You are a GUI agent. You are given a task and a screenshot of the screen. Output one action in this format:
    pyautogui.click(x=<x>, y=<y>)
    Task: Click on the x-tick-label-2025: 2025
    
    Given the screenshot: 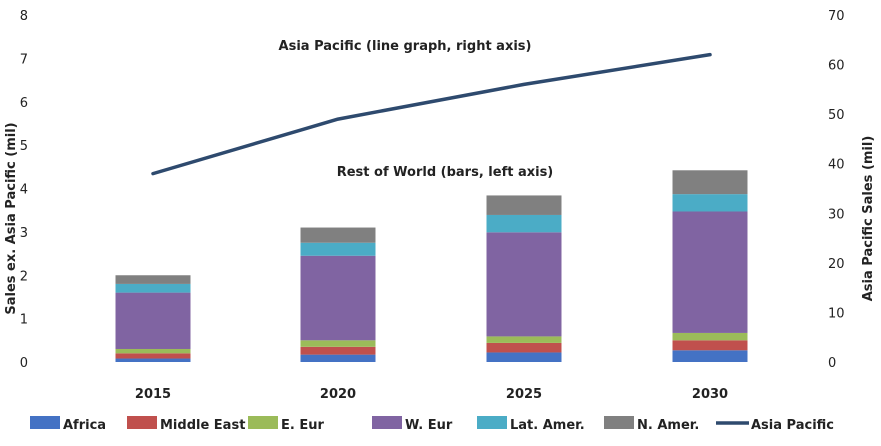 What is the action you would take?
    pyautogui.click(x=524, y=394)
    